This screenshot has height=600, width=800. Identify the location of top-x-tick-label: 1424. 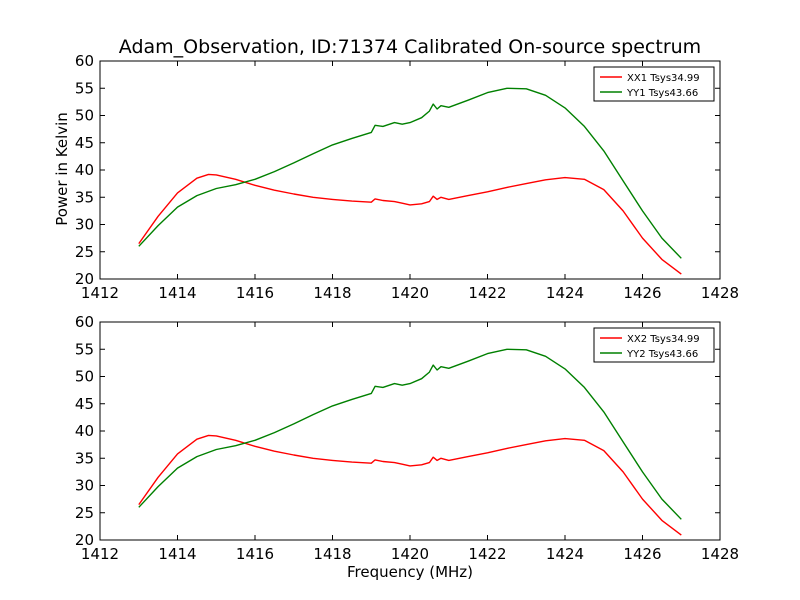
(565, 293).